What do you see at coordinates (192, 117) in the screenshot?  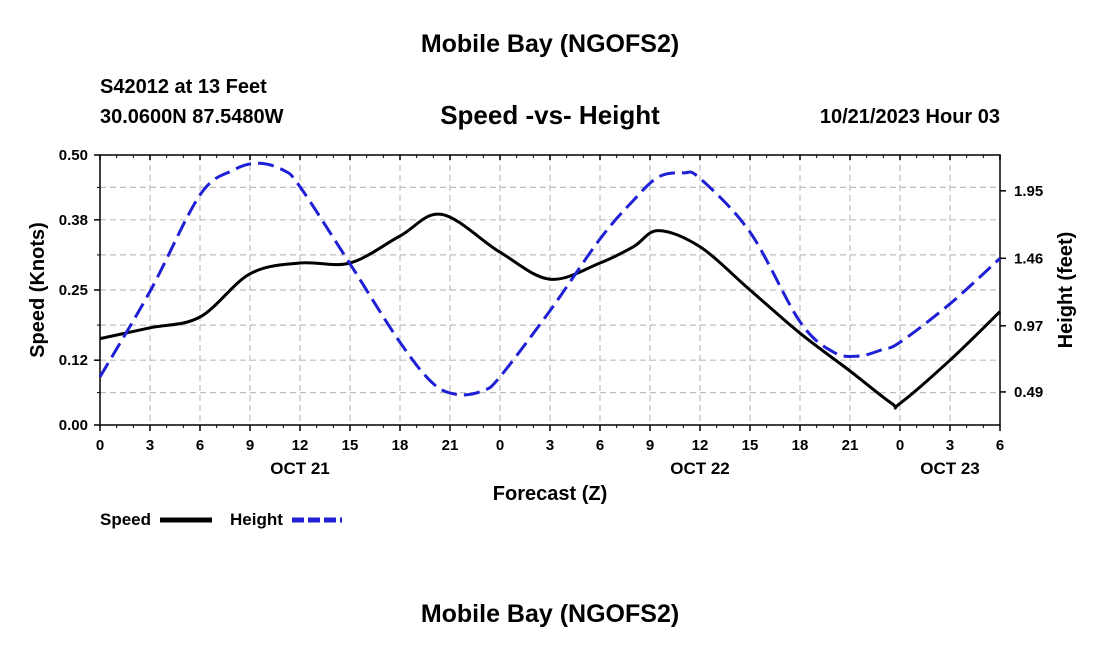 I see `station-coordinates: 30.0600N 87.5480W` at bounding box center [192, 117].